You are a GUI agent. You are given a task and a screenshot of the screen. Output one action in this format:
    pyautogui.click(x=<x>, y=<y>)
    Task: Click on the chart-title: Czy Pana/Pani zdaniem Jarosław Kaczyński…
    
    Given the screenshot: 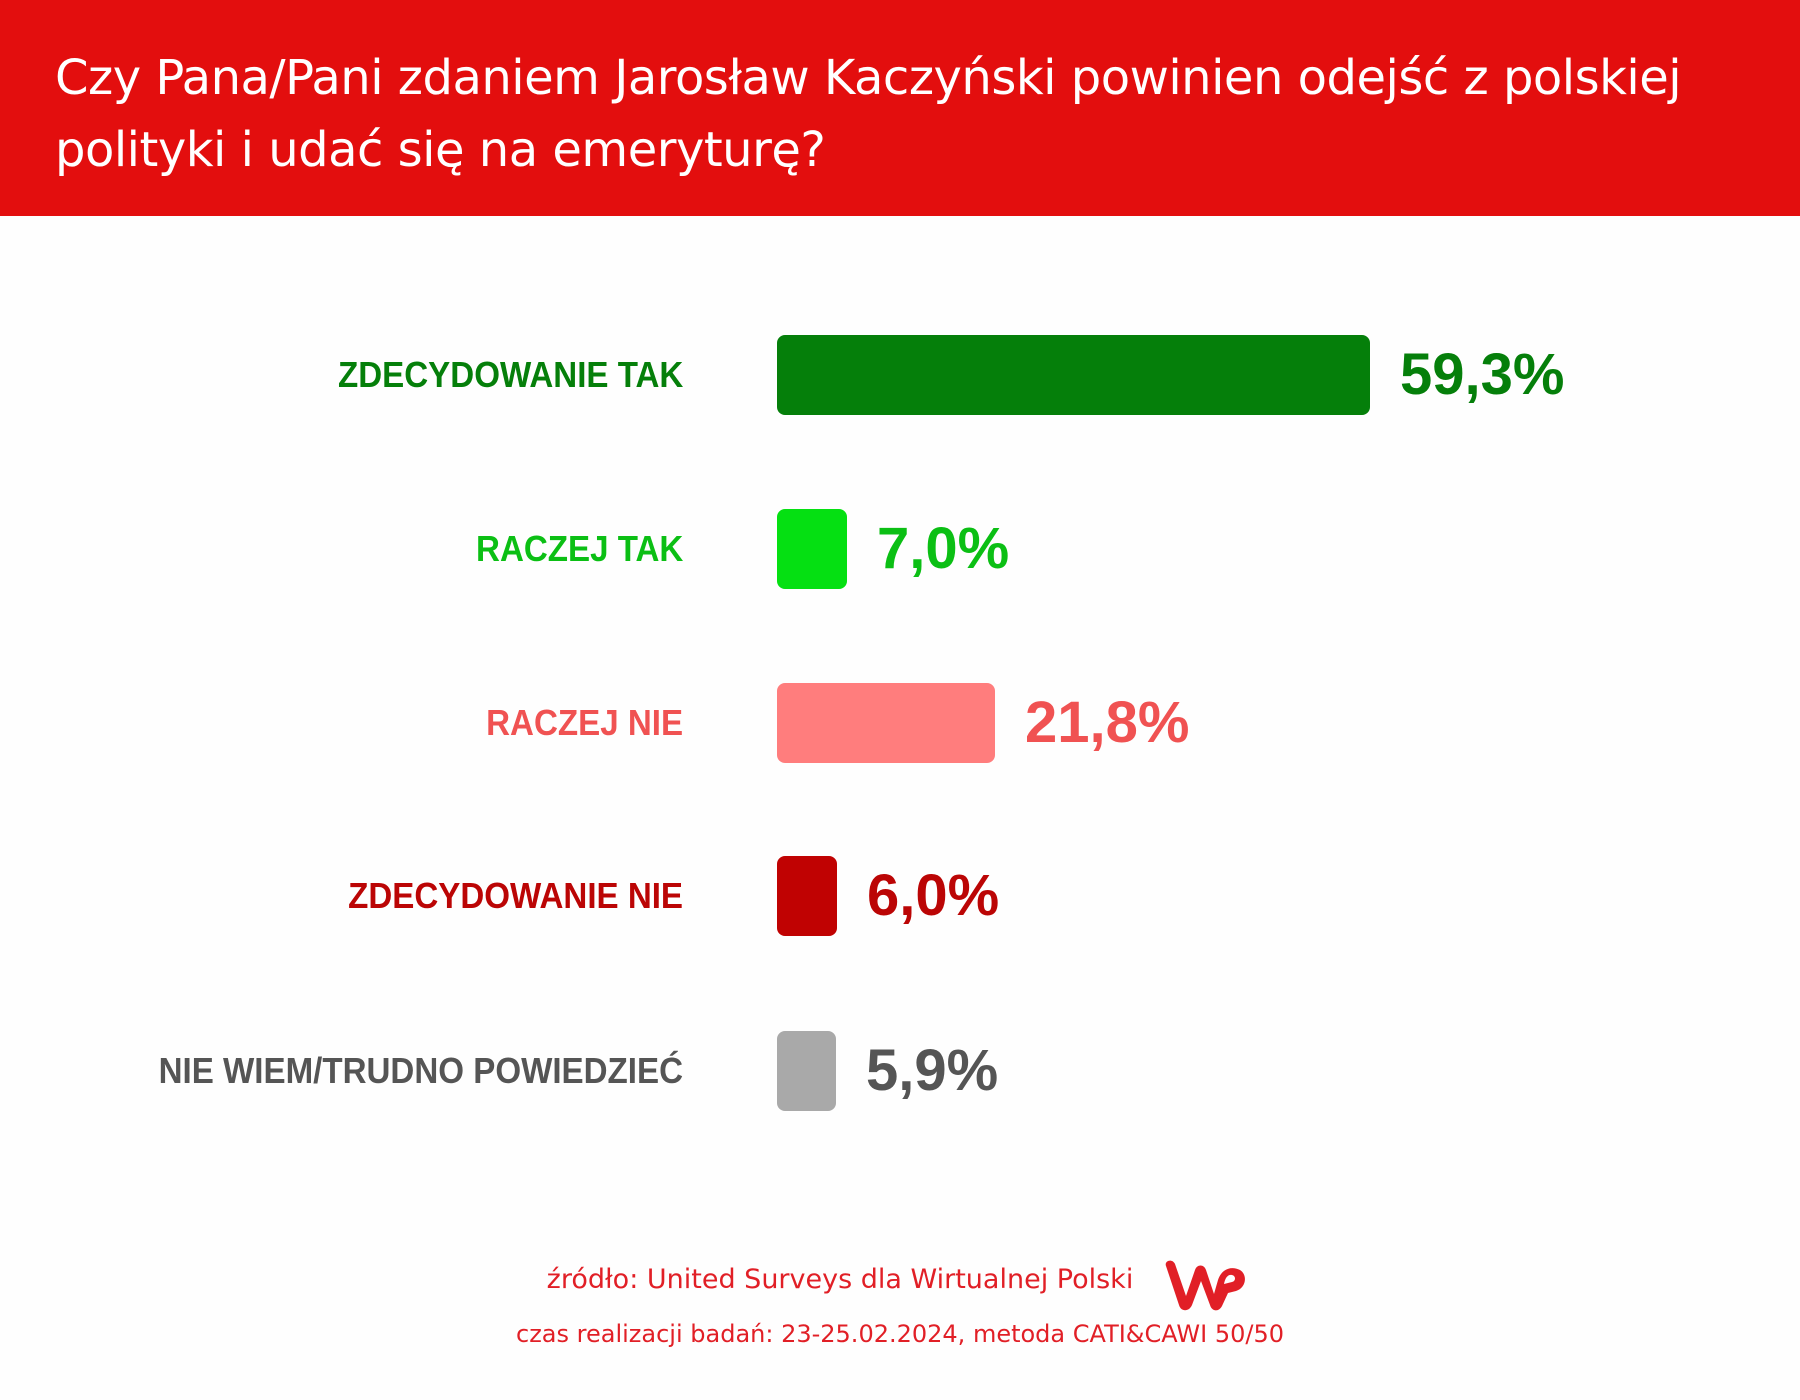 What is the action you would take?
    pyautogui.click(x=868, y=114)
    